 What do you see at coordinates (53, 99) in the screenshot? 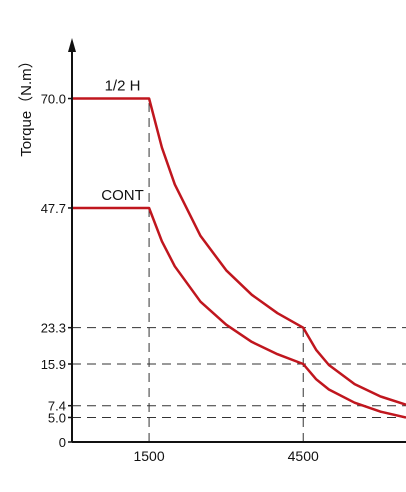
I see `y-tick-label: 70.0` at bounding box center [53, 99].